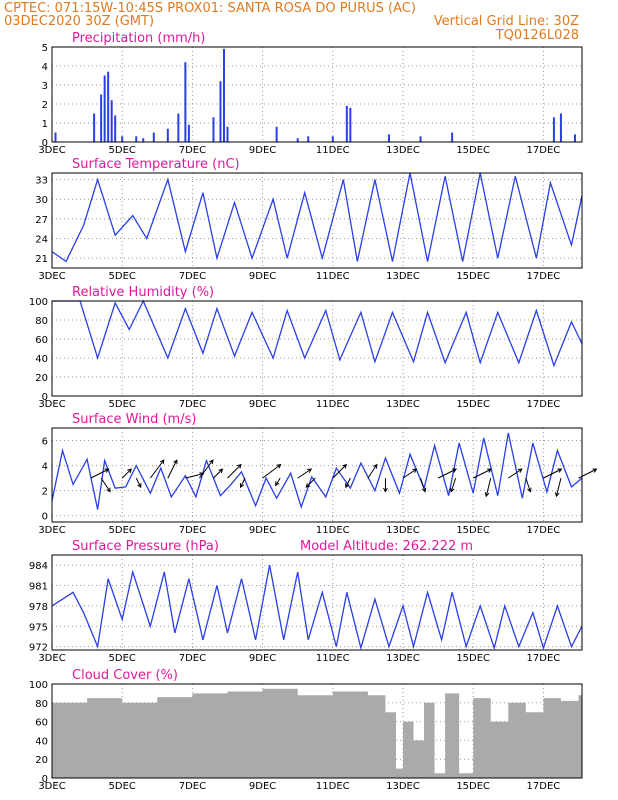 Image resolution: width=618 pixels, height=800 pixels. I want to click on y-tick-label: 33, so click(41, 181).